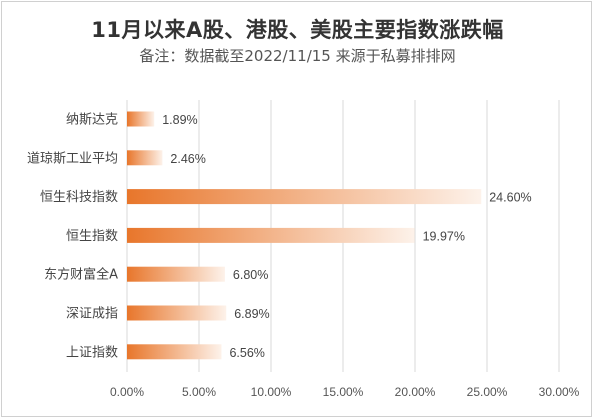 This screenshot has width=595, height=420. What do you see at coordinates (246, 353) in the screenshot?
I see `data-label: 6.56%` at bounding box center [246, 353].